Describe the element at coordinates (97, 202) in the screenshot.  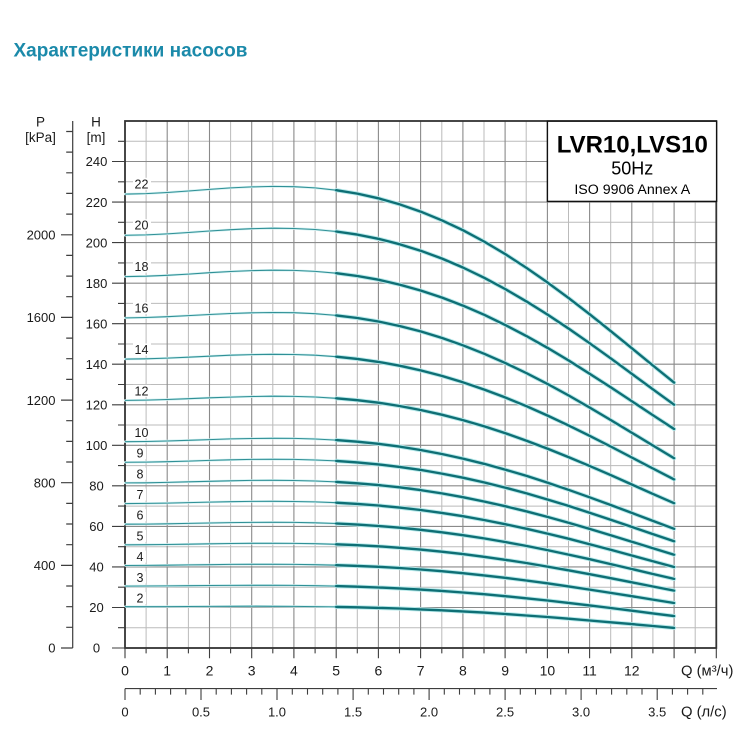
I see `svg-text: 220` at that location.